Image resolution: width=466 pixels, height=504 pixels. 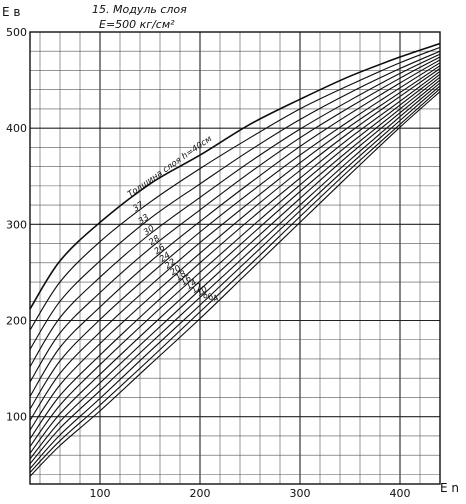 What do you see at coordinates (250, 493) in the screenshot?
I see `x-tick-labels: 100 200 300 400` at bounding box center [250, 493].